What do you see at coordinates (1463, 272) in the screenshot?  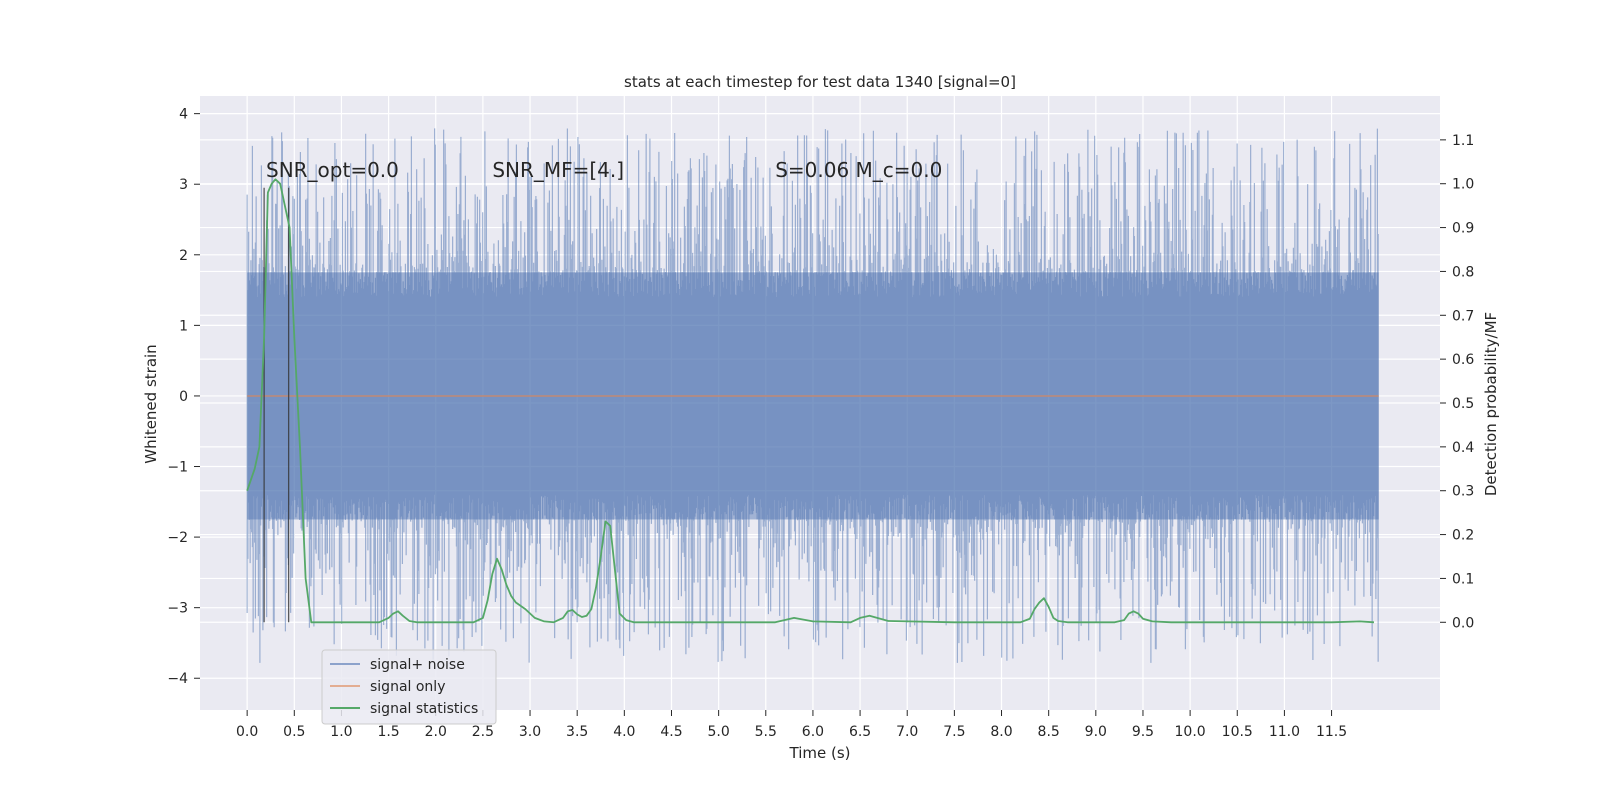 I see `y2-tick-label: 0.8` at bounding box center [1463, 272].